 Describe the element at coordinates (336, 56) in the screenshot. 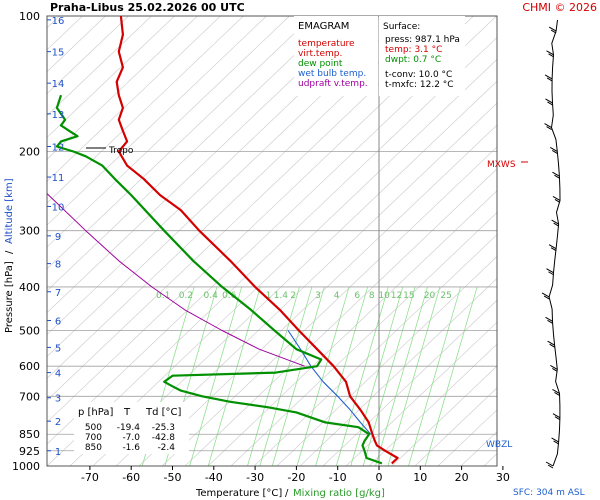

I see `legend-box` at that location.